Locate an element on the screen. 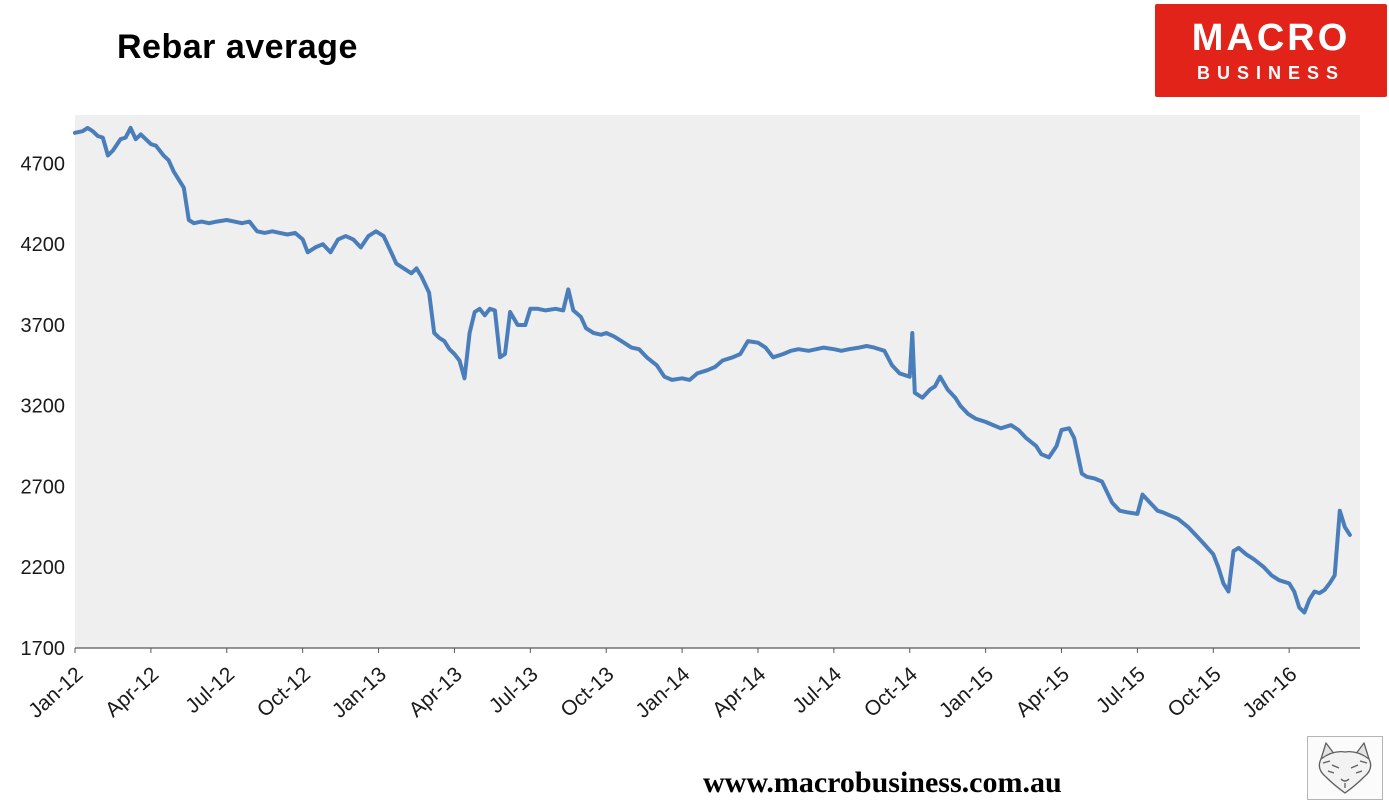 The width and height of the screenshot is (1389, 804). y-axis-tick-label: 4200 is located at coordinates (43, 245).